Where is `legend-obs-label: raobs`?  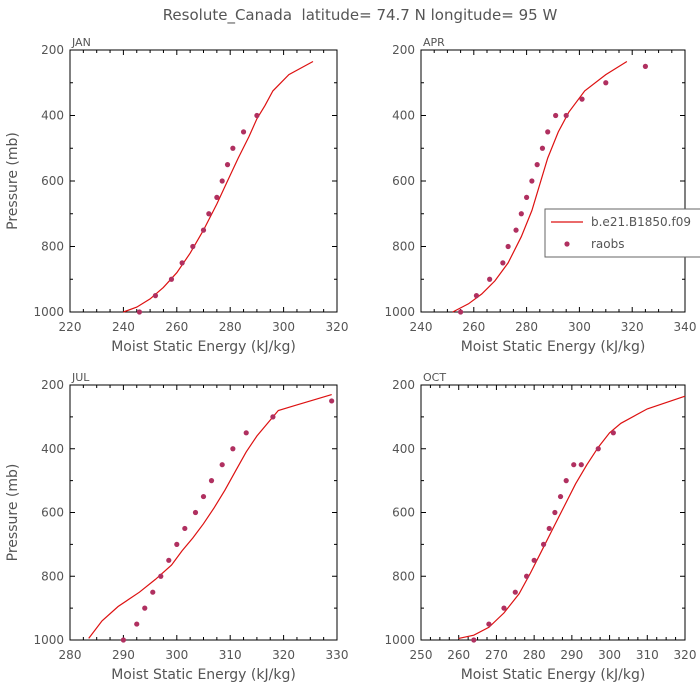 legend-obs-label: raobs is located at coordinates (608, 244).